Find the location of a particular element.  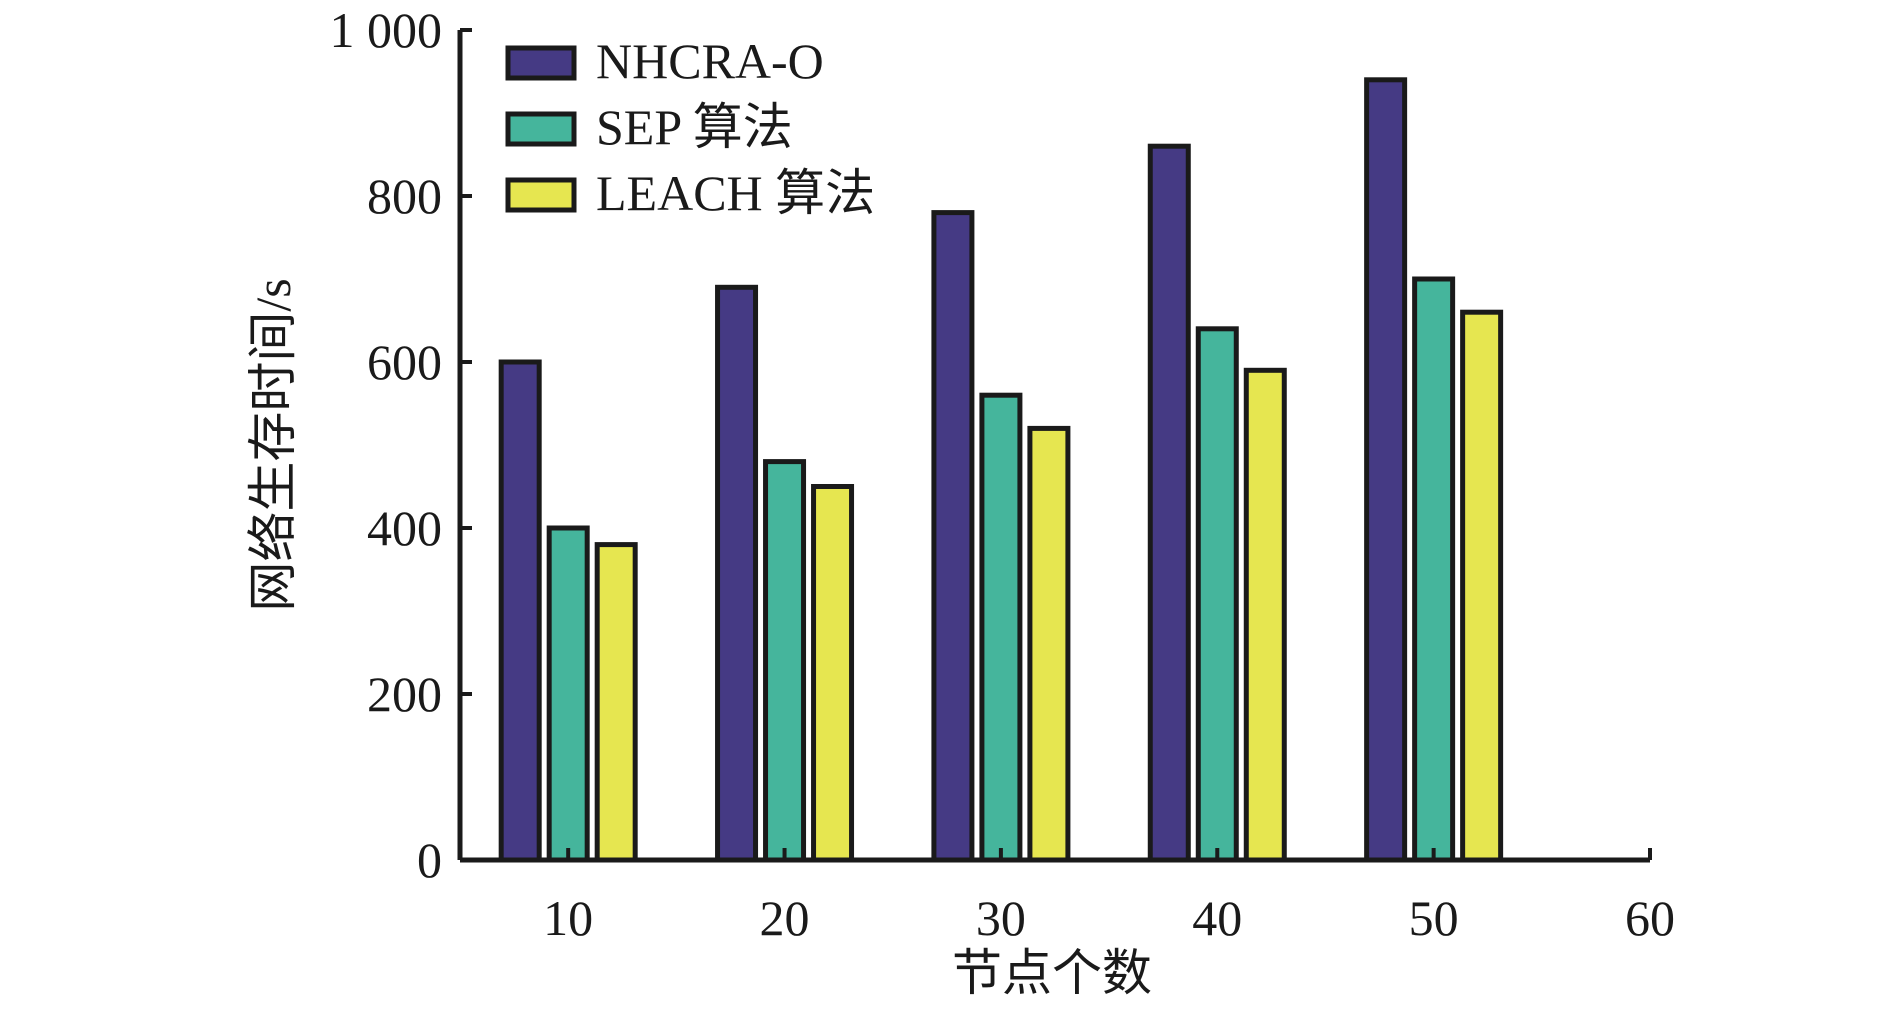

y-ticks: 0 200 400 600 800 1 000 is located at coordinates (401, 445).